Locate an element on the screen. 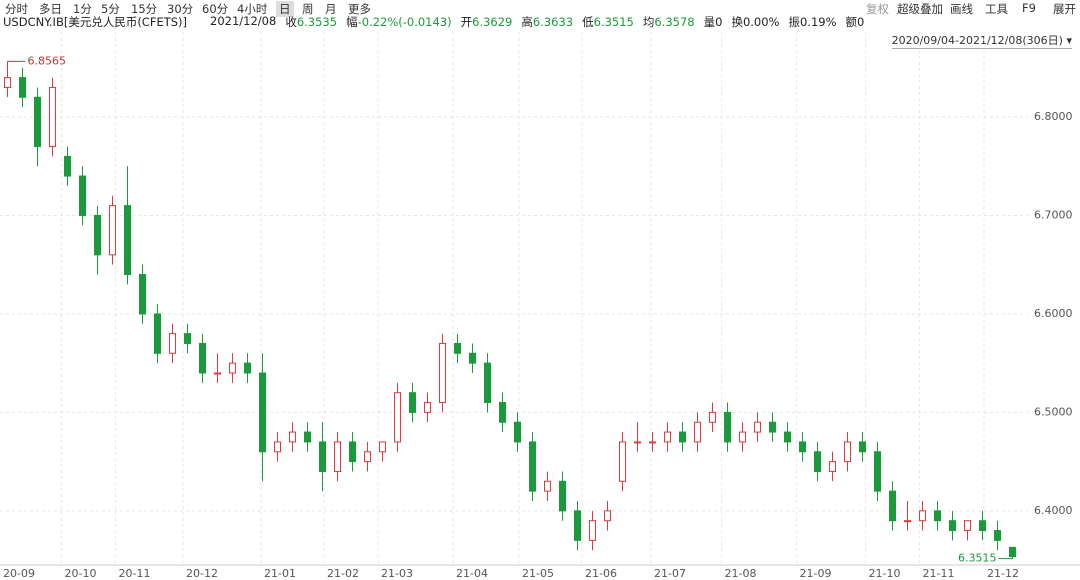 Image resolution: width=1080 pixels, height=580 pixels. toolbar-button: 4小时 is located at coordinates (252, 9).